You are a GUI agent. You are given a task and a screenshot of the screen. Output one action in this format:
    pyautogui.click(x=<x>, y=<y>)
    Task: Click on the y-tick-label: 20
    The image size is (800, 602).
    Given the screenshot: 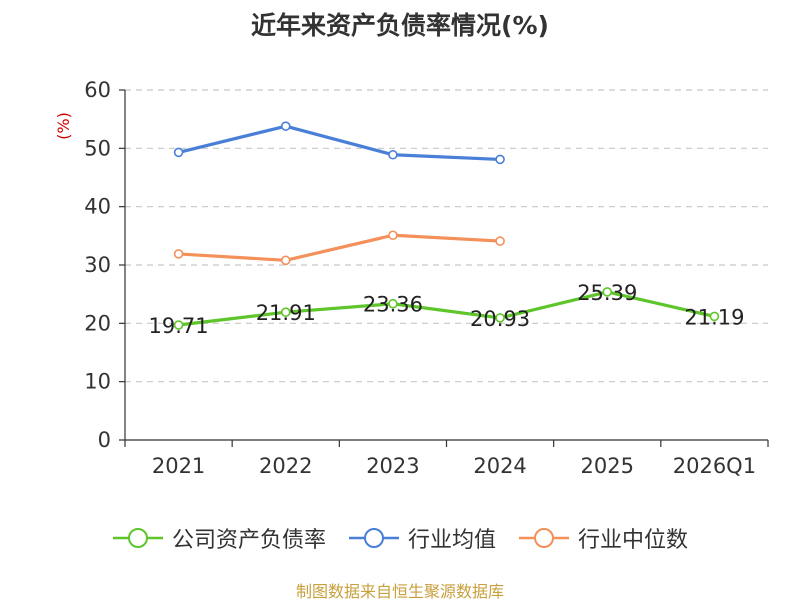 What is the action you would take?
    pyautogui.click(x=97, y=323)
    